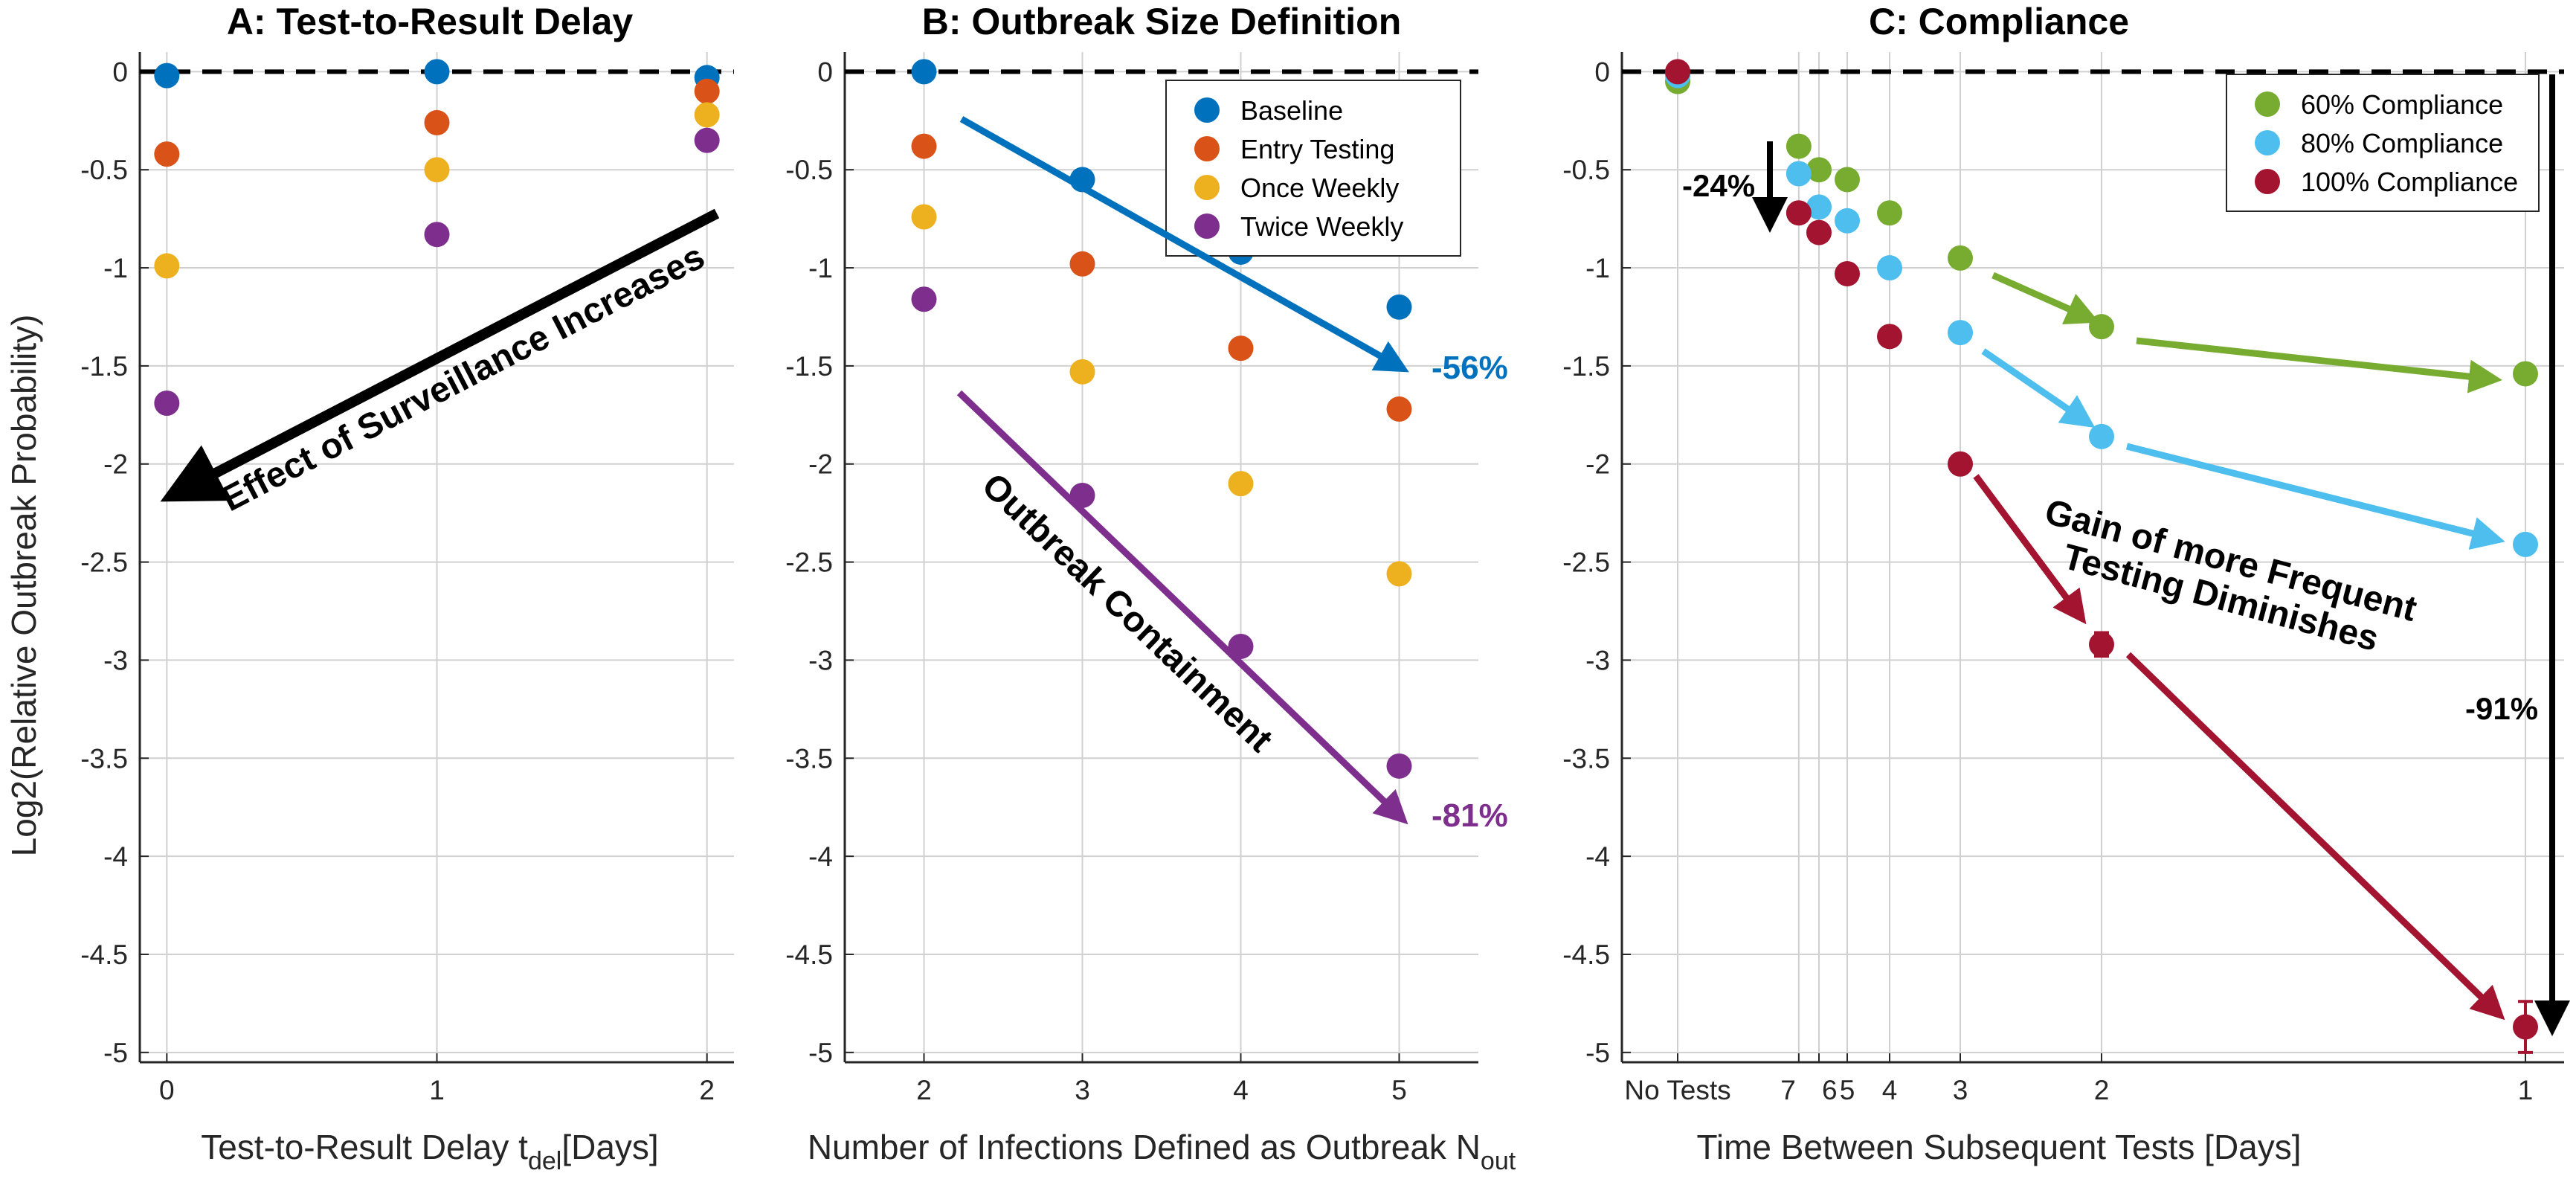 The width and height of the screenshot is (2576, 1182). Describe the element at coordinates (820, 1053) in the screenshot. I see `panel-b-y-tick-label: -5` at that location.